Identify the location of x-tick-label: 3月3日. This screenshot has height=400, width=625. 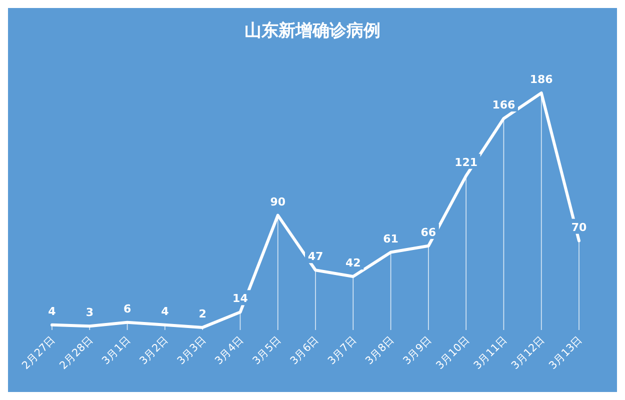
(192, 351).